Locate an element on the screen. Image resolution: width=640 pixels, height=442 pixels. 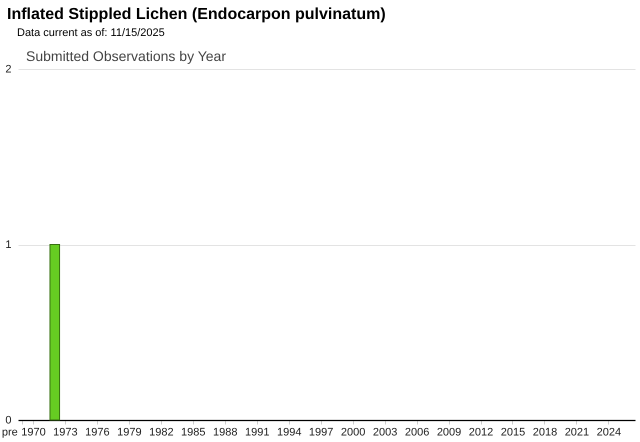
x-tick-label: 2018 is located at coordinates (545, 432).